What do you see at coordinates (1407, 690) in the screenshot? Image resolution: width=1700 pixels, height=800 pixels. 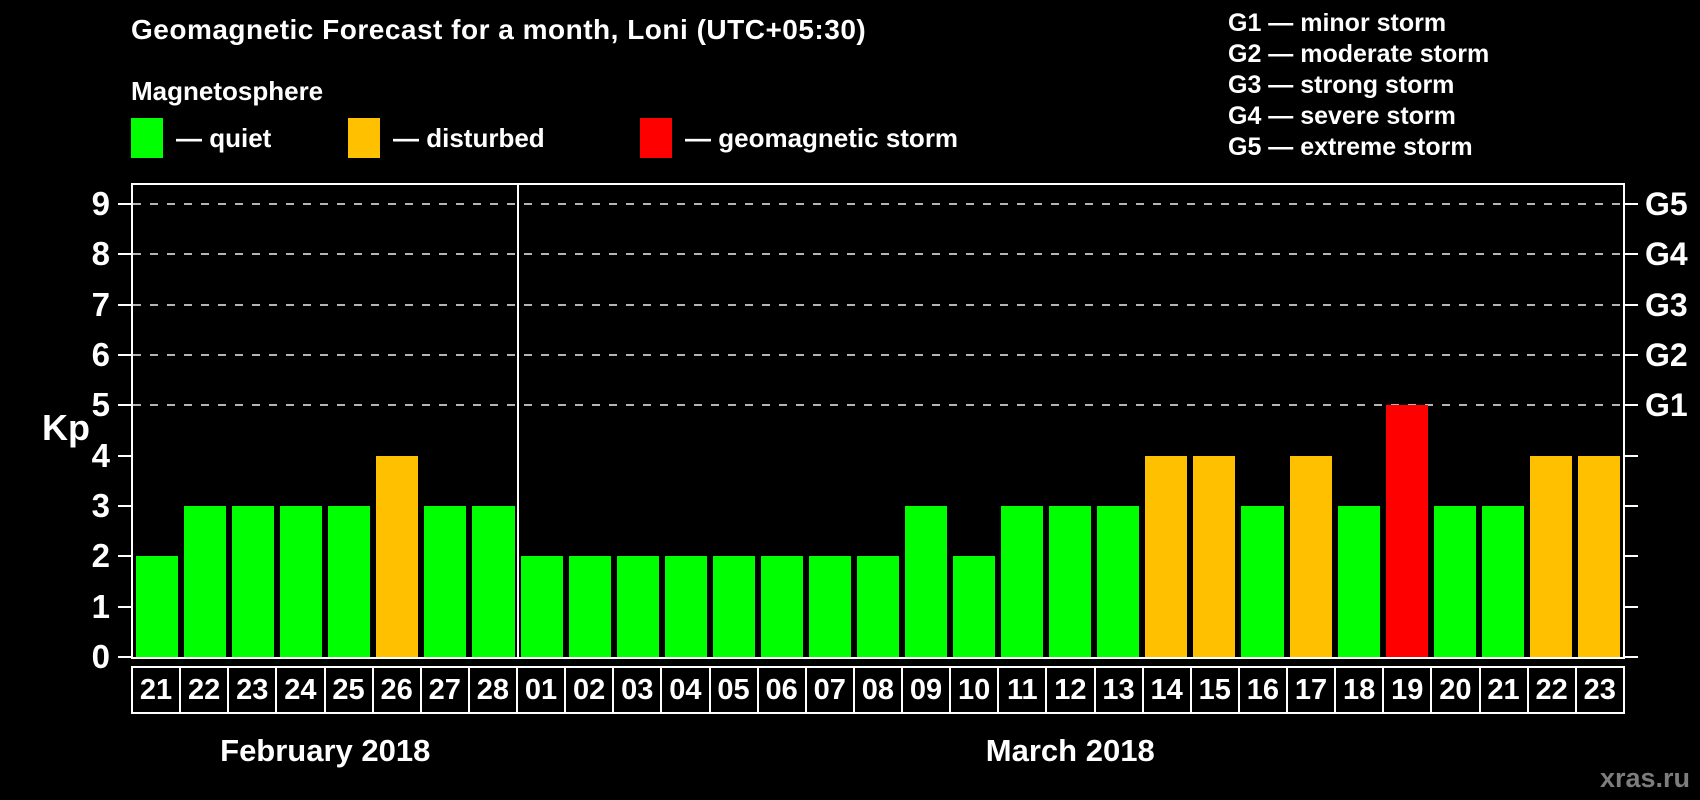 I see `day-label-19: 19` at bounding box center [1407, 690].